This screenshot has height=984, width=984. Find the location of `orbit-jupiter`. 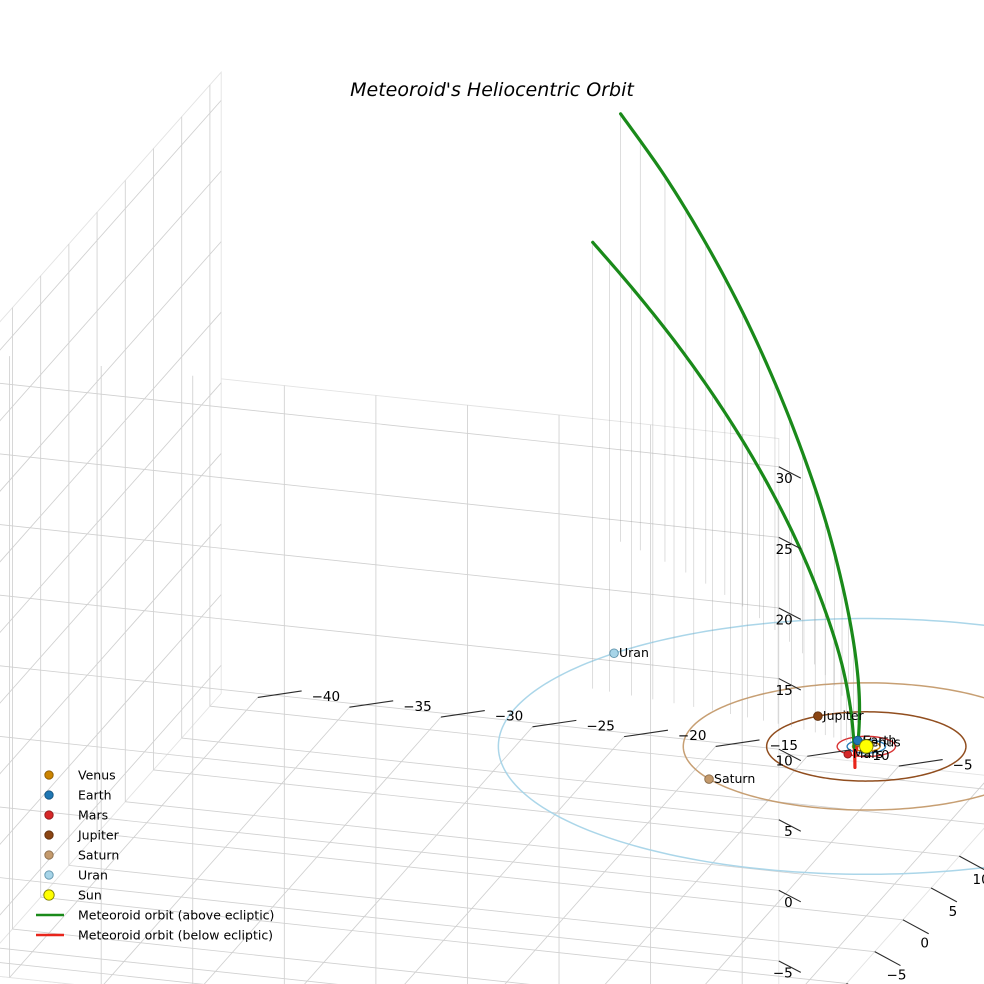

orbit-jupiter is located at coordinates (866, 746).